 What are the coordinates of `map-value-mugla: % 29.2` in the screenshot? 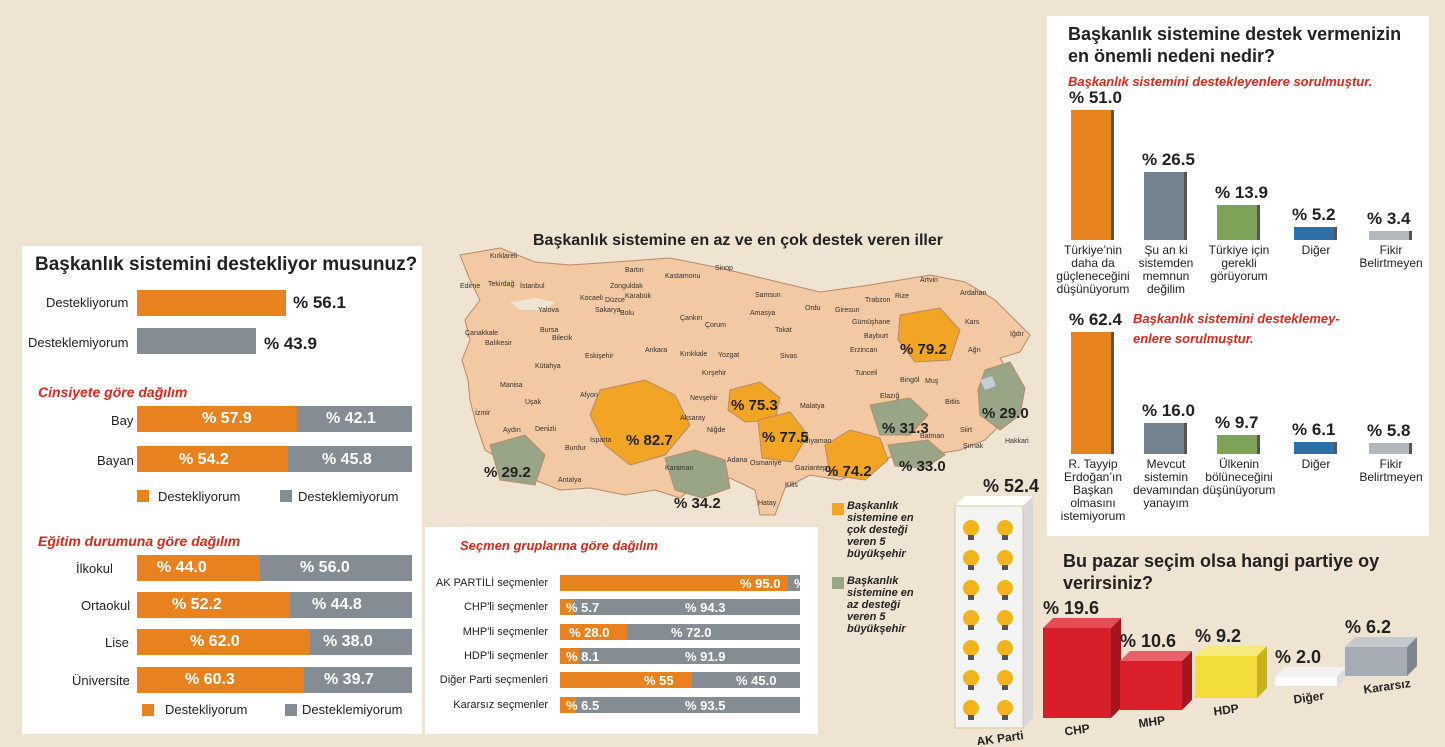 It's located at (507, 472).